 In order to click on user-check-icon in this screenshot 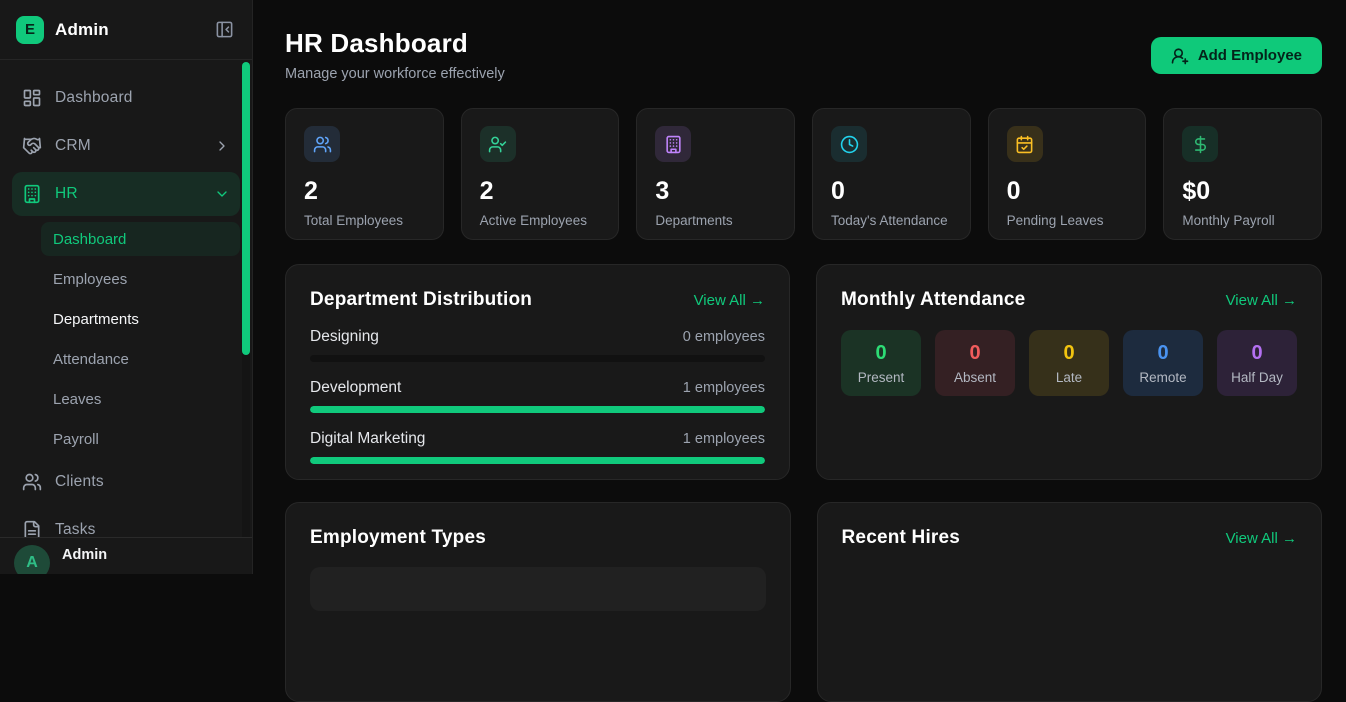, I will do `click(497, 144)`.